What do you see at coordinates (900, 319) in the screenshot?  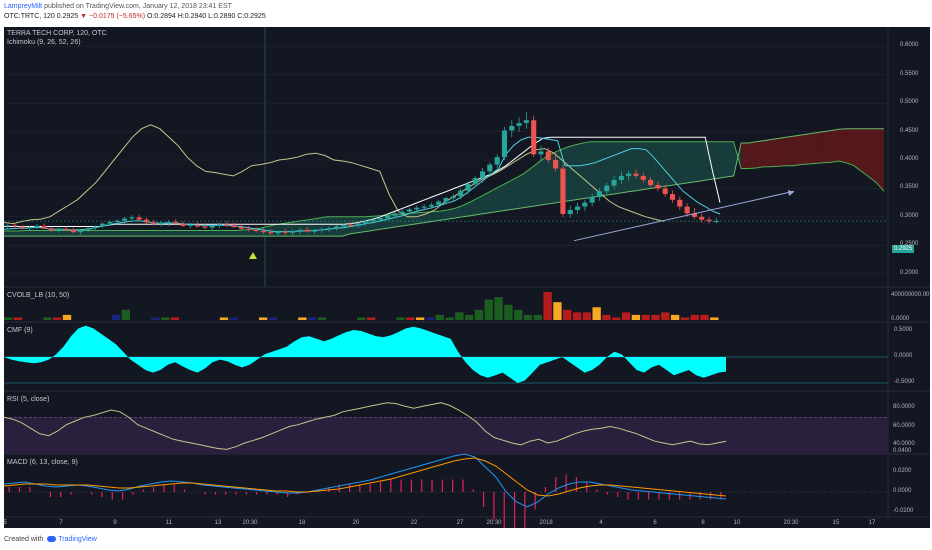 I see `cvol-tick-label: 0.0000` at bounding box center [900, 319].